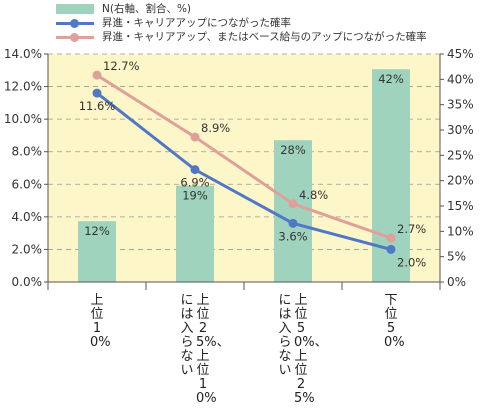 Image resolution: width=484 pixels, height=414 pixels. Describe the element at coordinates (23, 119) in the screenshot. I see `y-left-tick-label: 10.0%` at that location.